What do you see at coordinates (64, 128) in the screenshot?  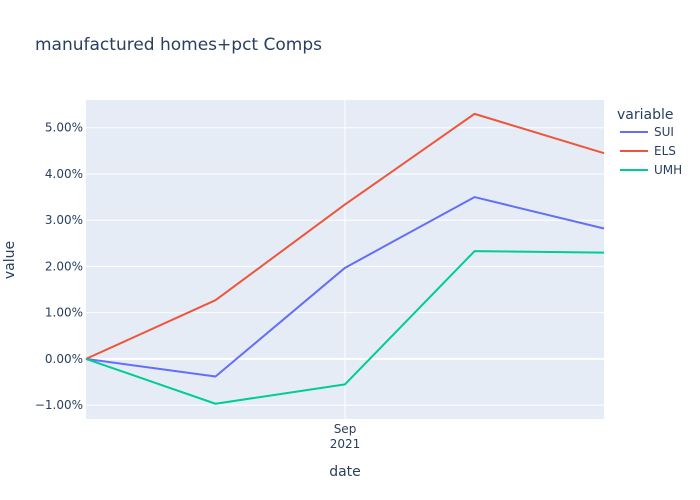 I see `y-tick-label: 5.00%` at bounding box center [64, 128].